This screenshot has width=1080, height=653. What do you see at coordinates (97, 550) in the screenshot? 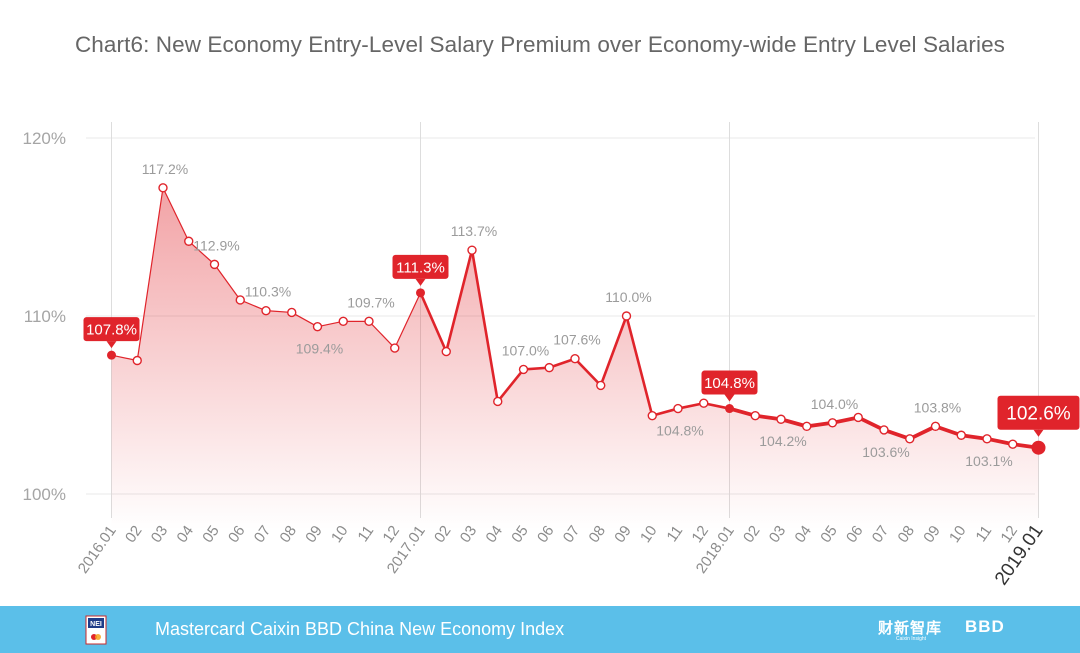
I see `x-tick-label: 2016.01` at bounding box center [97, 550].